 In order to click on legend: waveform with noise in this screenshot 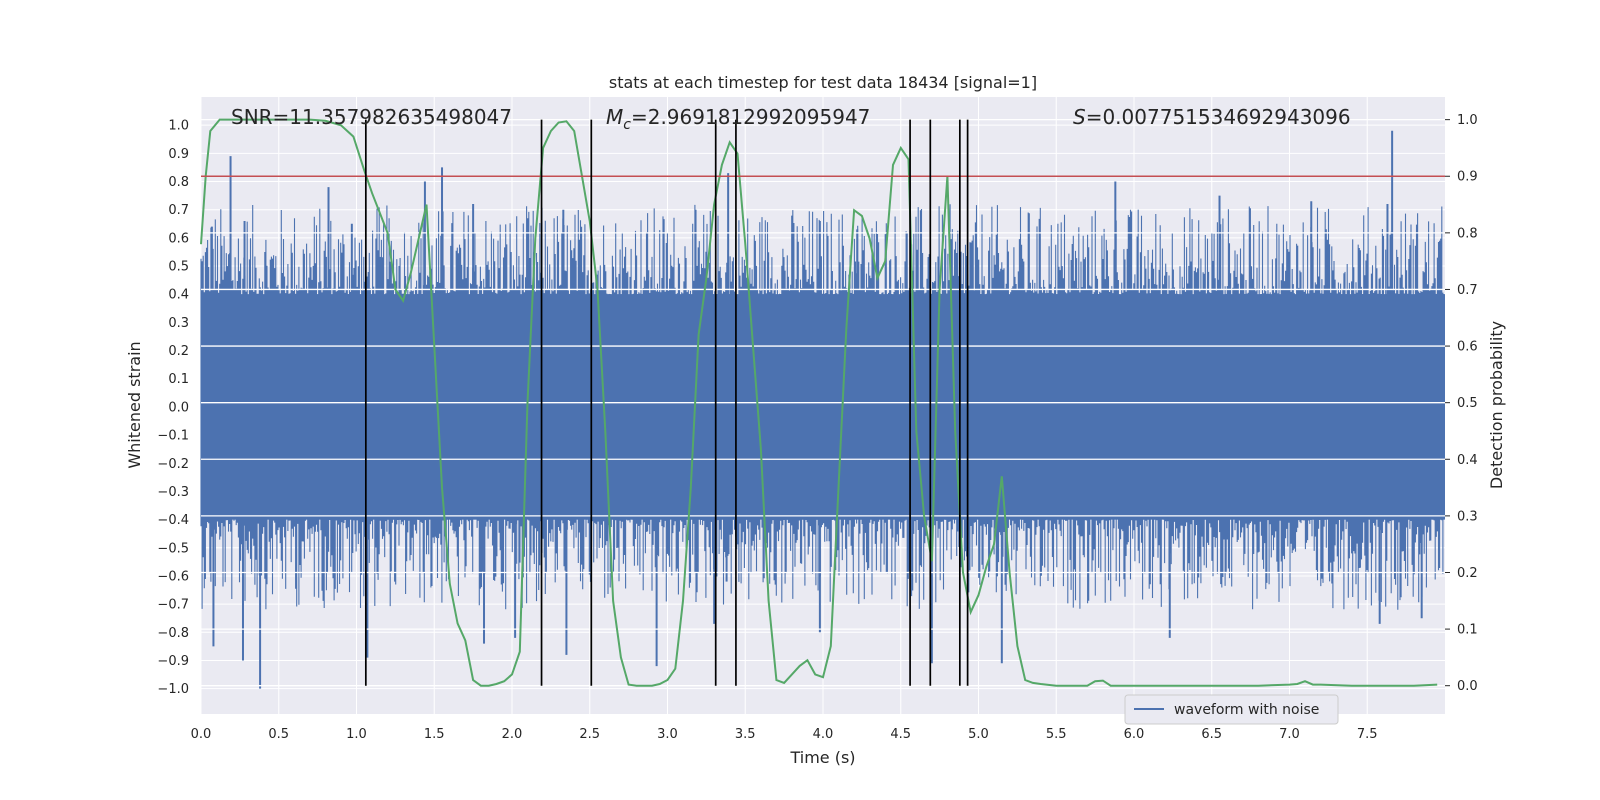, I will do `click(1231, 709)`.